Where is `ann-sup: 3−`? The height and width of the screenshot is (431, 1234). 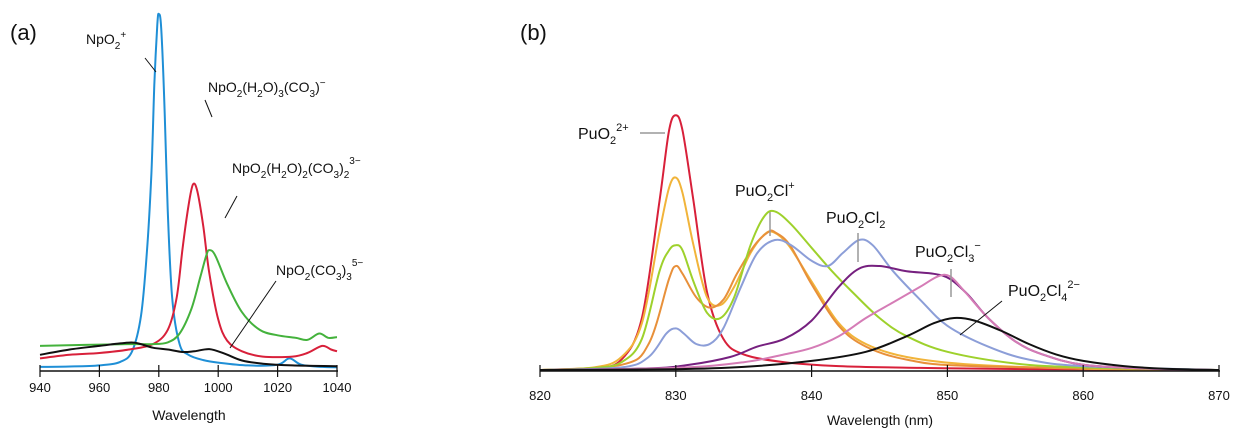
ann-sup: 3− is located at coordinates (355, 161).